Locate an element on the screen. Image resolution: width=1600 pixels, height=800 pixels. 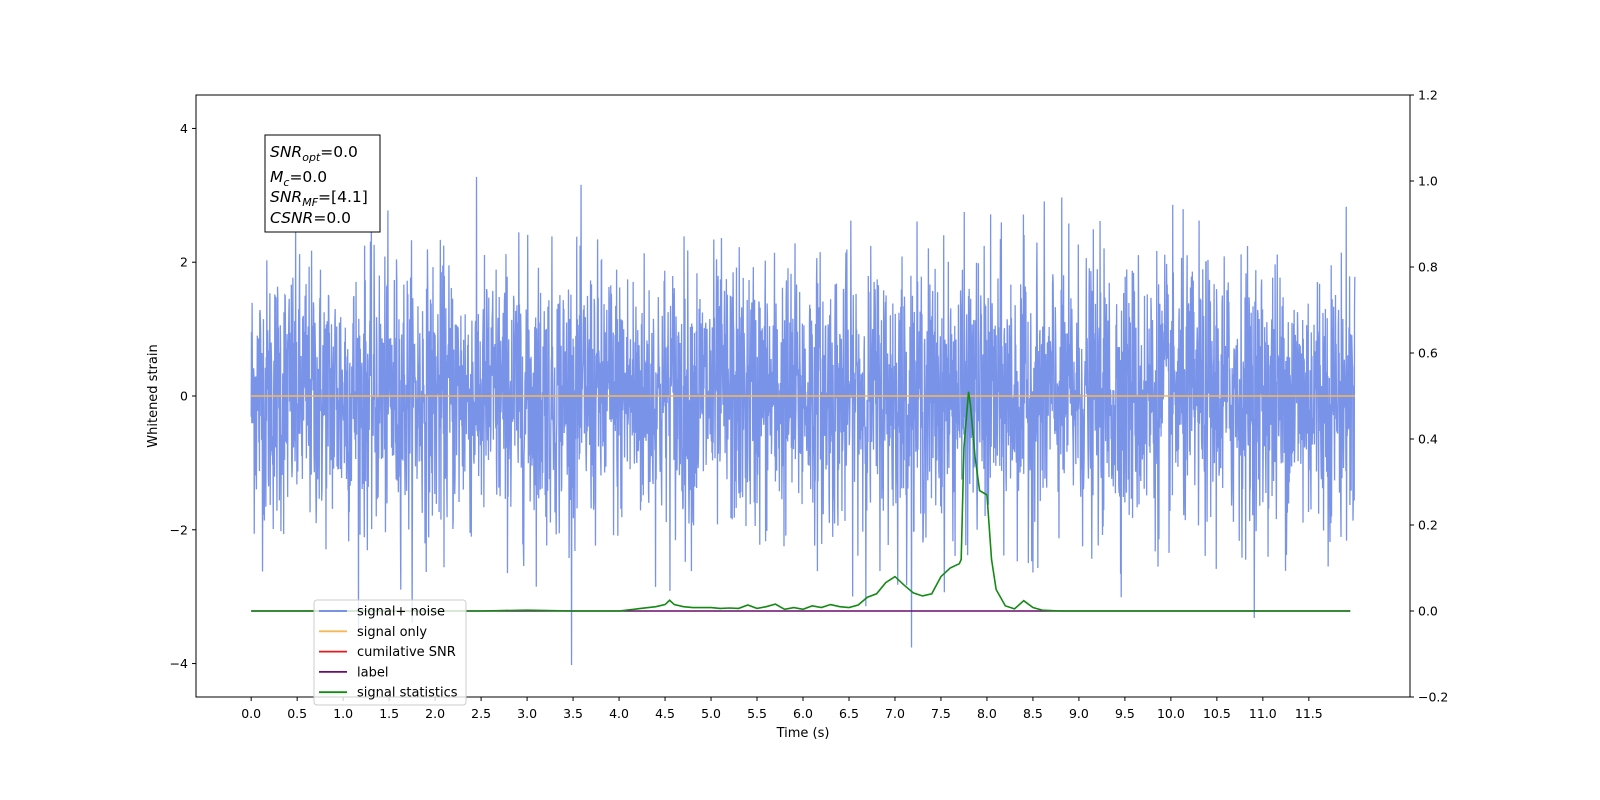
legend-label: signal statistics is located at coordinates (407, 693).